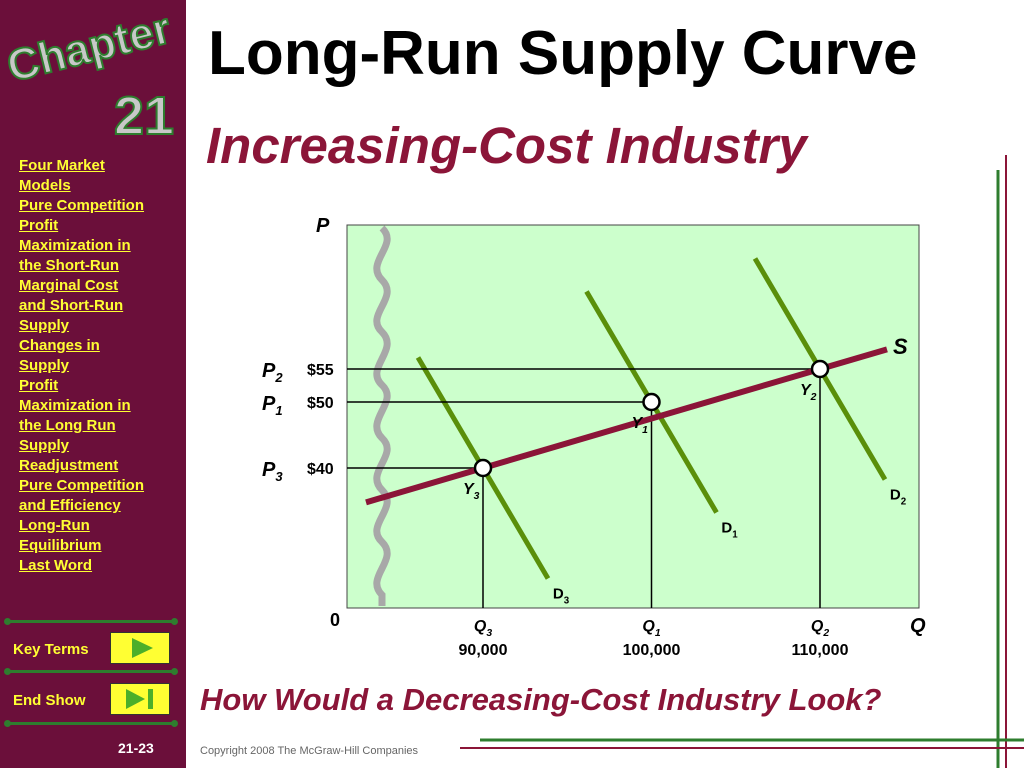 Image resolution: width=1024 pixels, height=768 pixels. I want to click on demand-label: D3, so click(561, 596).